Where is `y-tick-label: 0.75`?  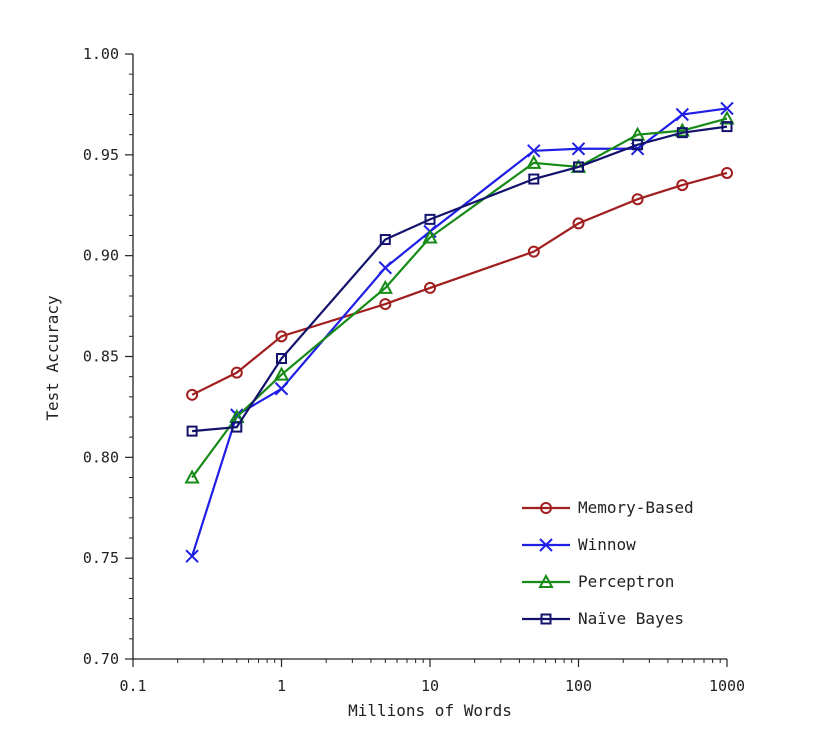 y-tick-label: 0.75 is located at coordinates (101, 558).